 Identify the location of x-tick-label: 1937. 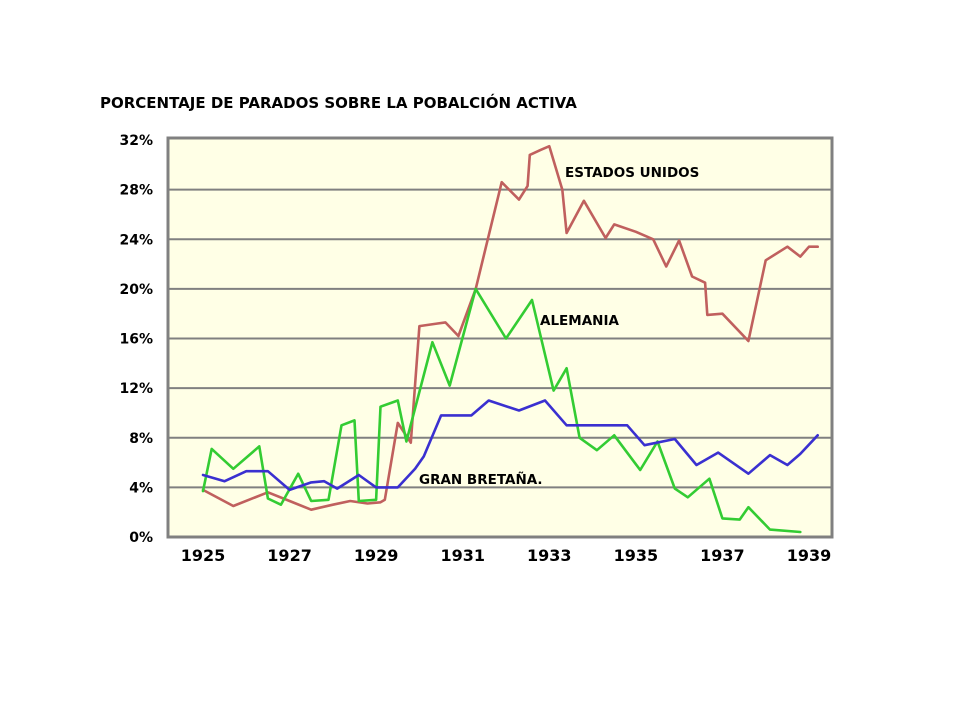
(722, 555).